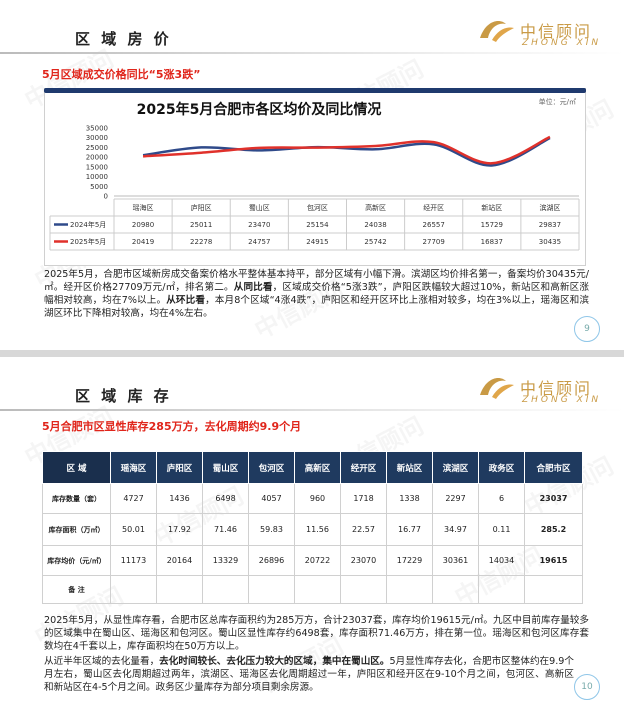  What do you see at coordinates (375, 207) in the screenshot?
I see `x-tick-label: 高新区` at bounding box center [375, 207].